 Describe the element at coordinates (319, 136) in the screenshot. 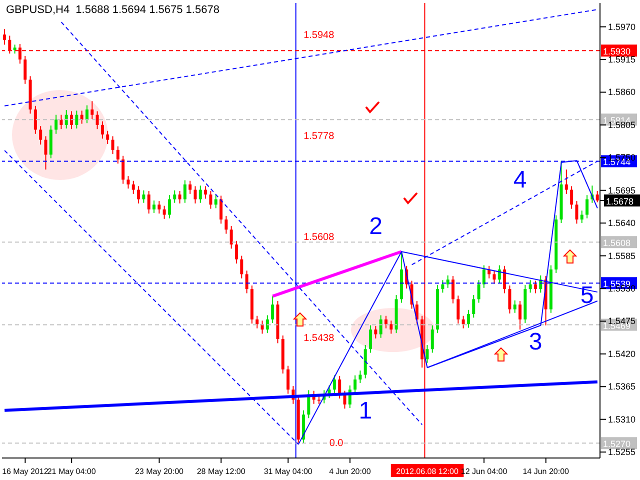

I see `annotation: 1.5778` at that location.